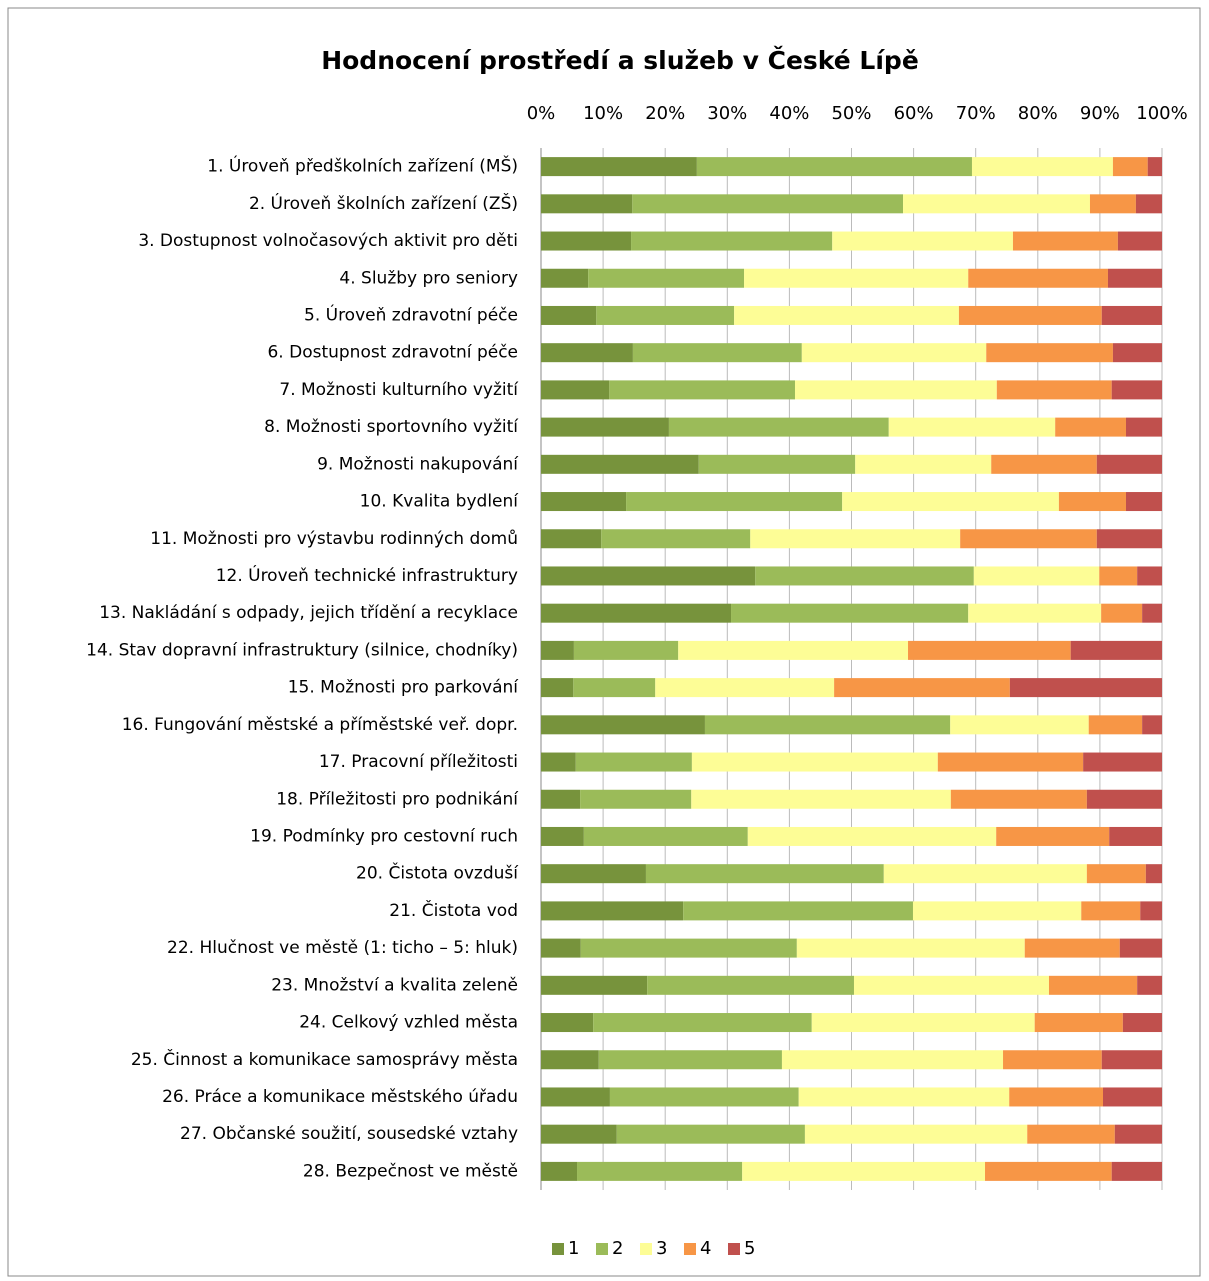 This screenshot has width=1209, height=1281. What do you see at coordinates (340, 1097) in the screenshot?
I see `y-tick-label: 26. Práce a komunikace městského úřadu` at bounding box center [340, 1097].